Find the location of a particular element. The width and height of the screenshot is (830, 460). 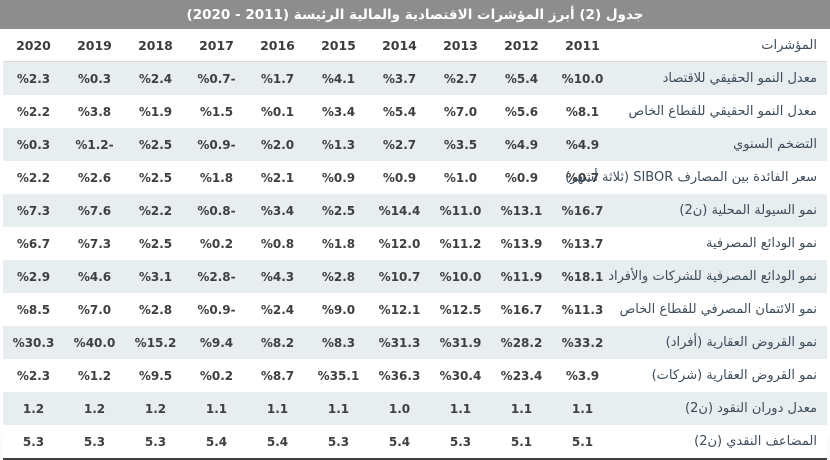

indicator-value: %33.2 is located at coordinates (582, 342).